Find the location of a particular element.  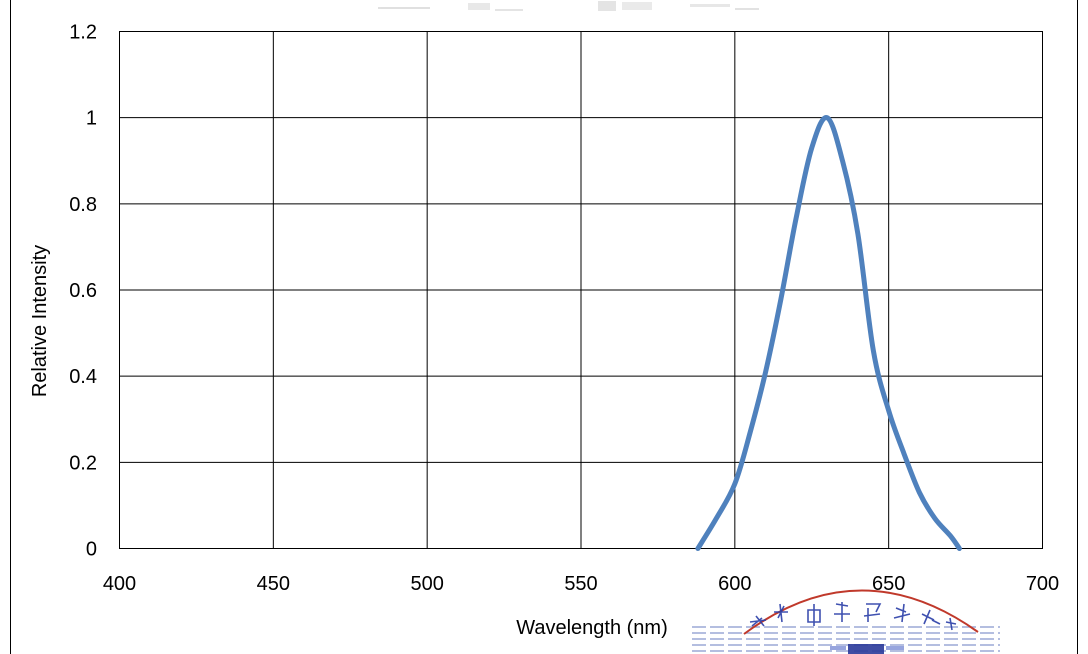

top-watermark is located at coordinates (568, 6).